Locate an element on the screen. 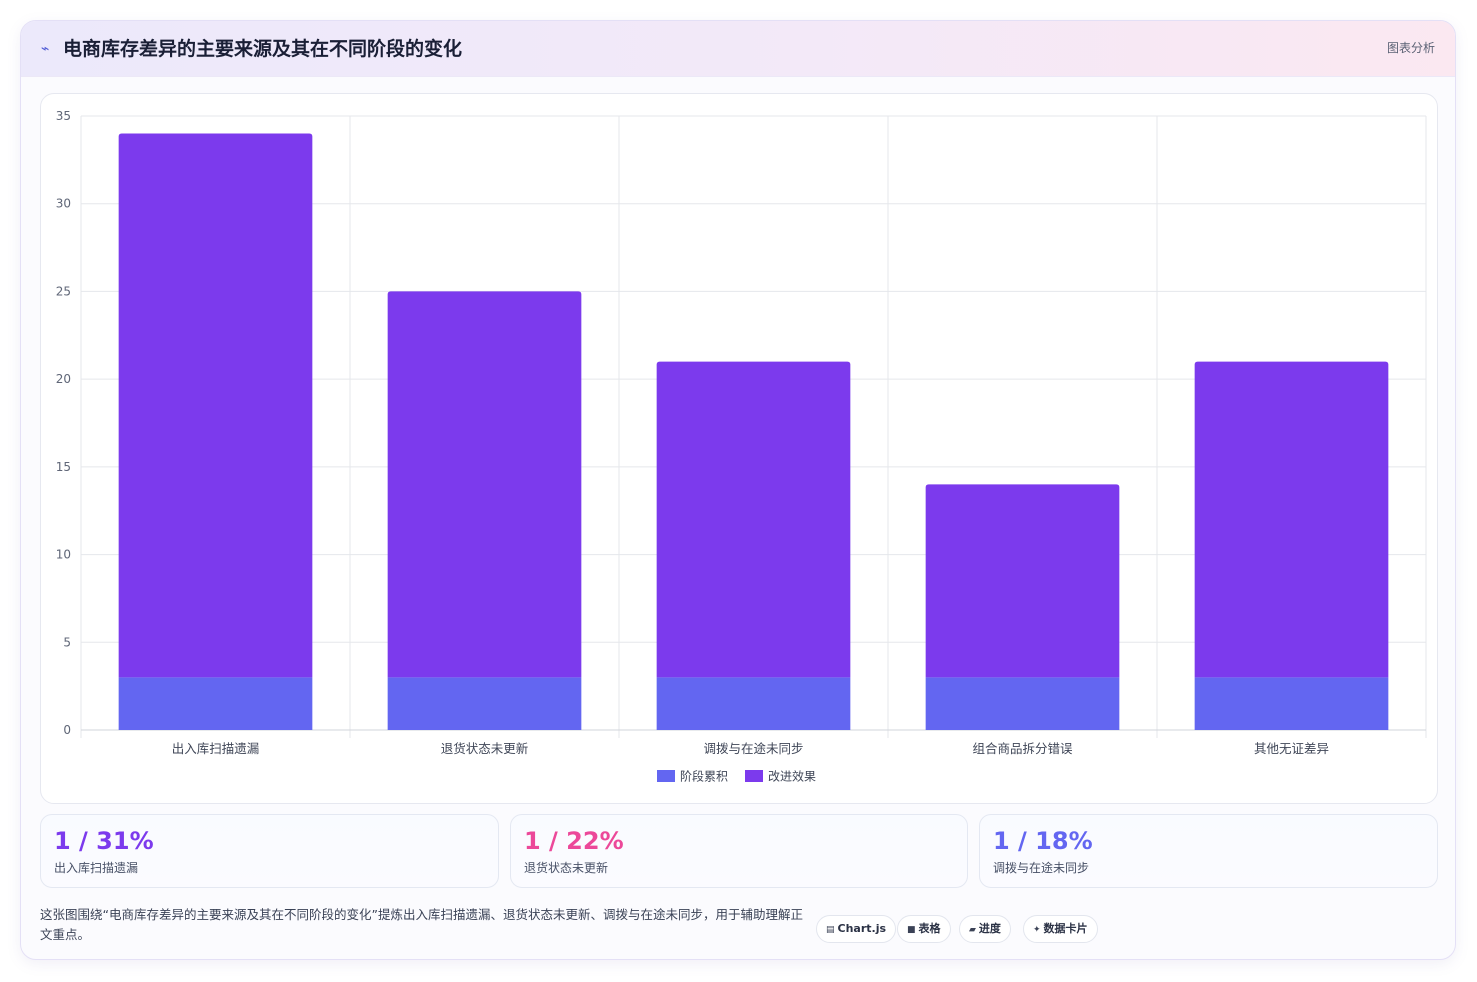 This screenshot has height=982, width=1477. legend-label: 改进效果 is located at coordinates (792, 776).